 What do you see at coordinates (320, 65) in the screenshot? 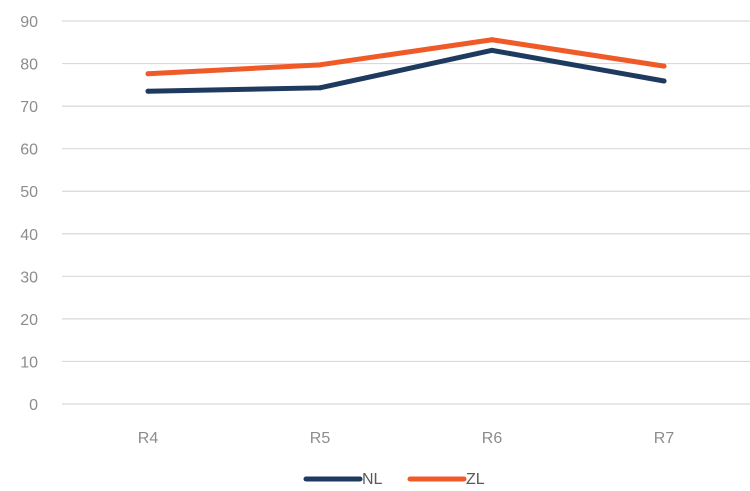
I see `data-point-zl-r5` at bounding box center [320, 65].